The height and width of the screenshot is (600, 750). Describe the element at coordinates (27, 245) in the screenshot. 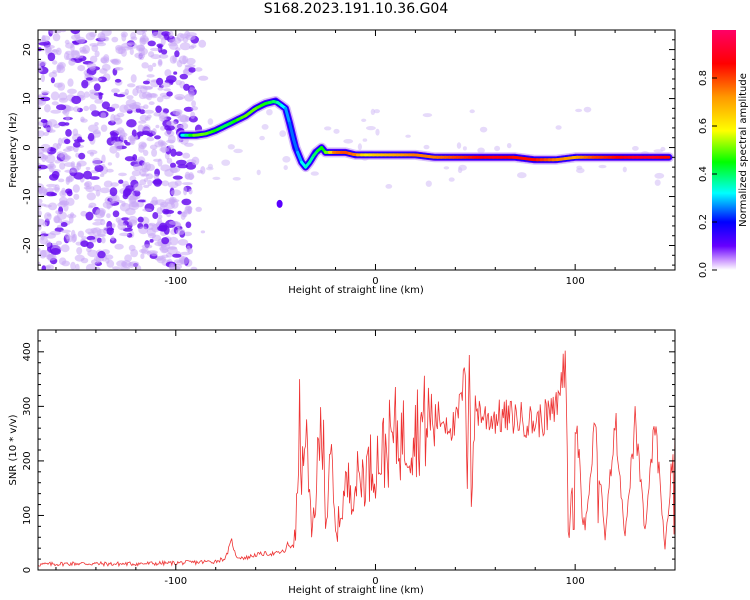

I see `y-tick-label: -20` at that location.